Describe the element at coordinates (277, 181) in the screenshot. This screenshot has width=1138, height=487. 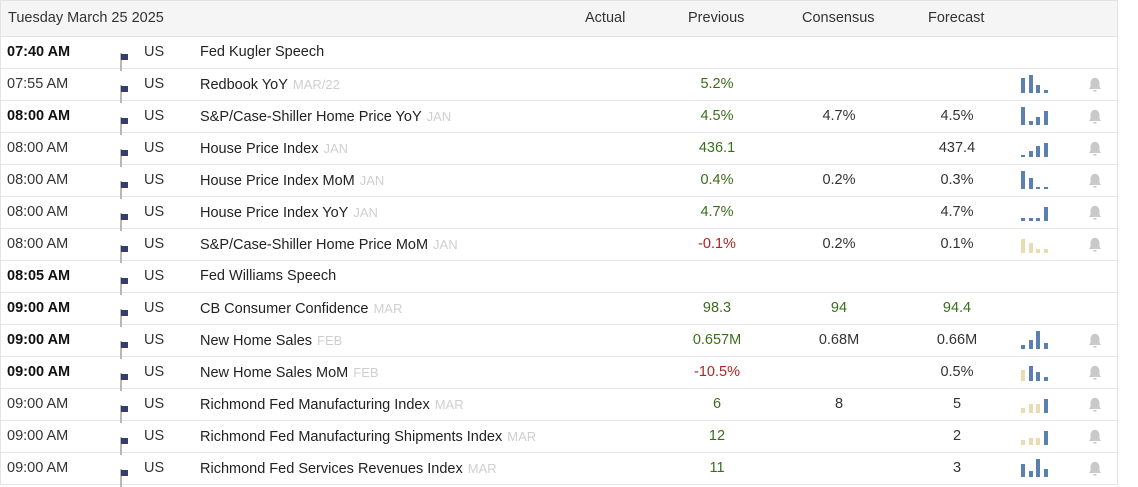
I see `event-name-text: House Price Index MoM` at that location.